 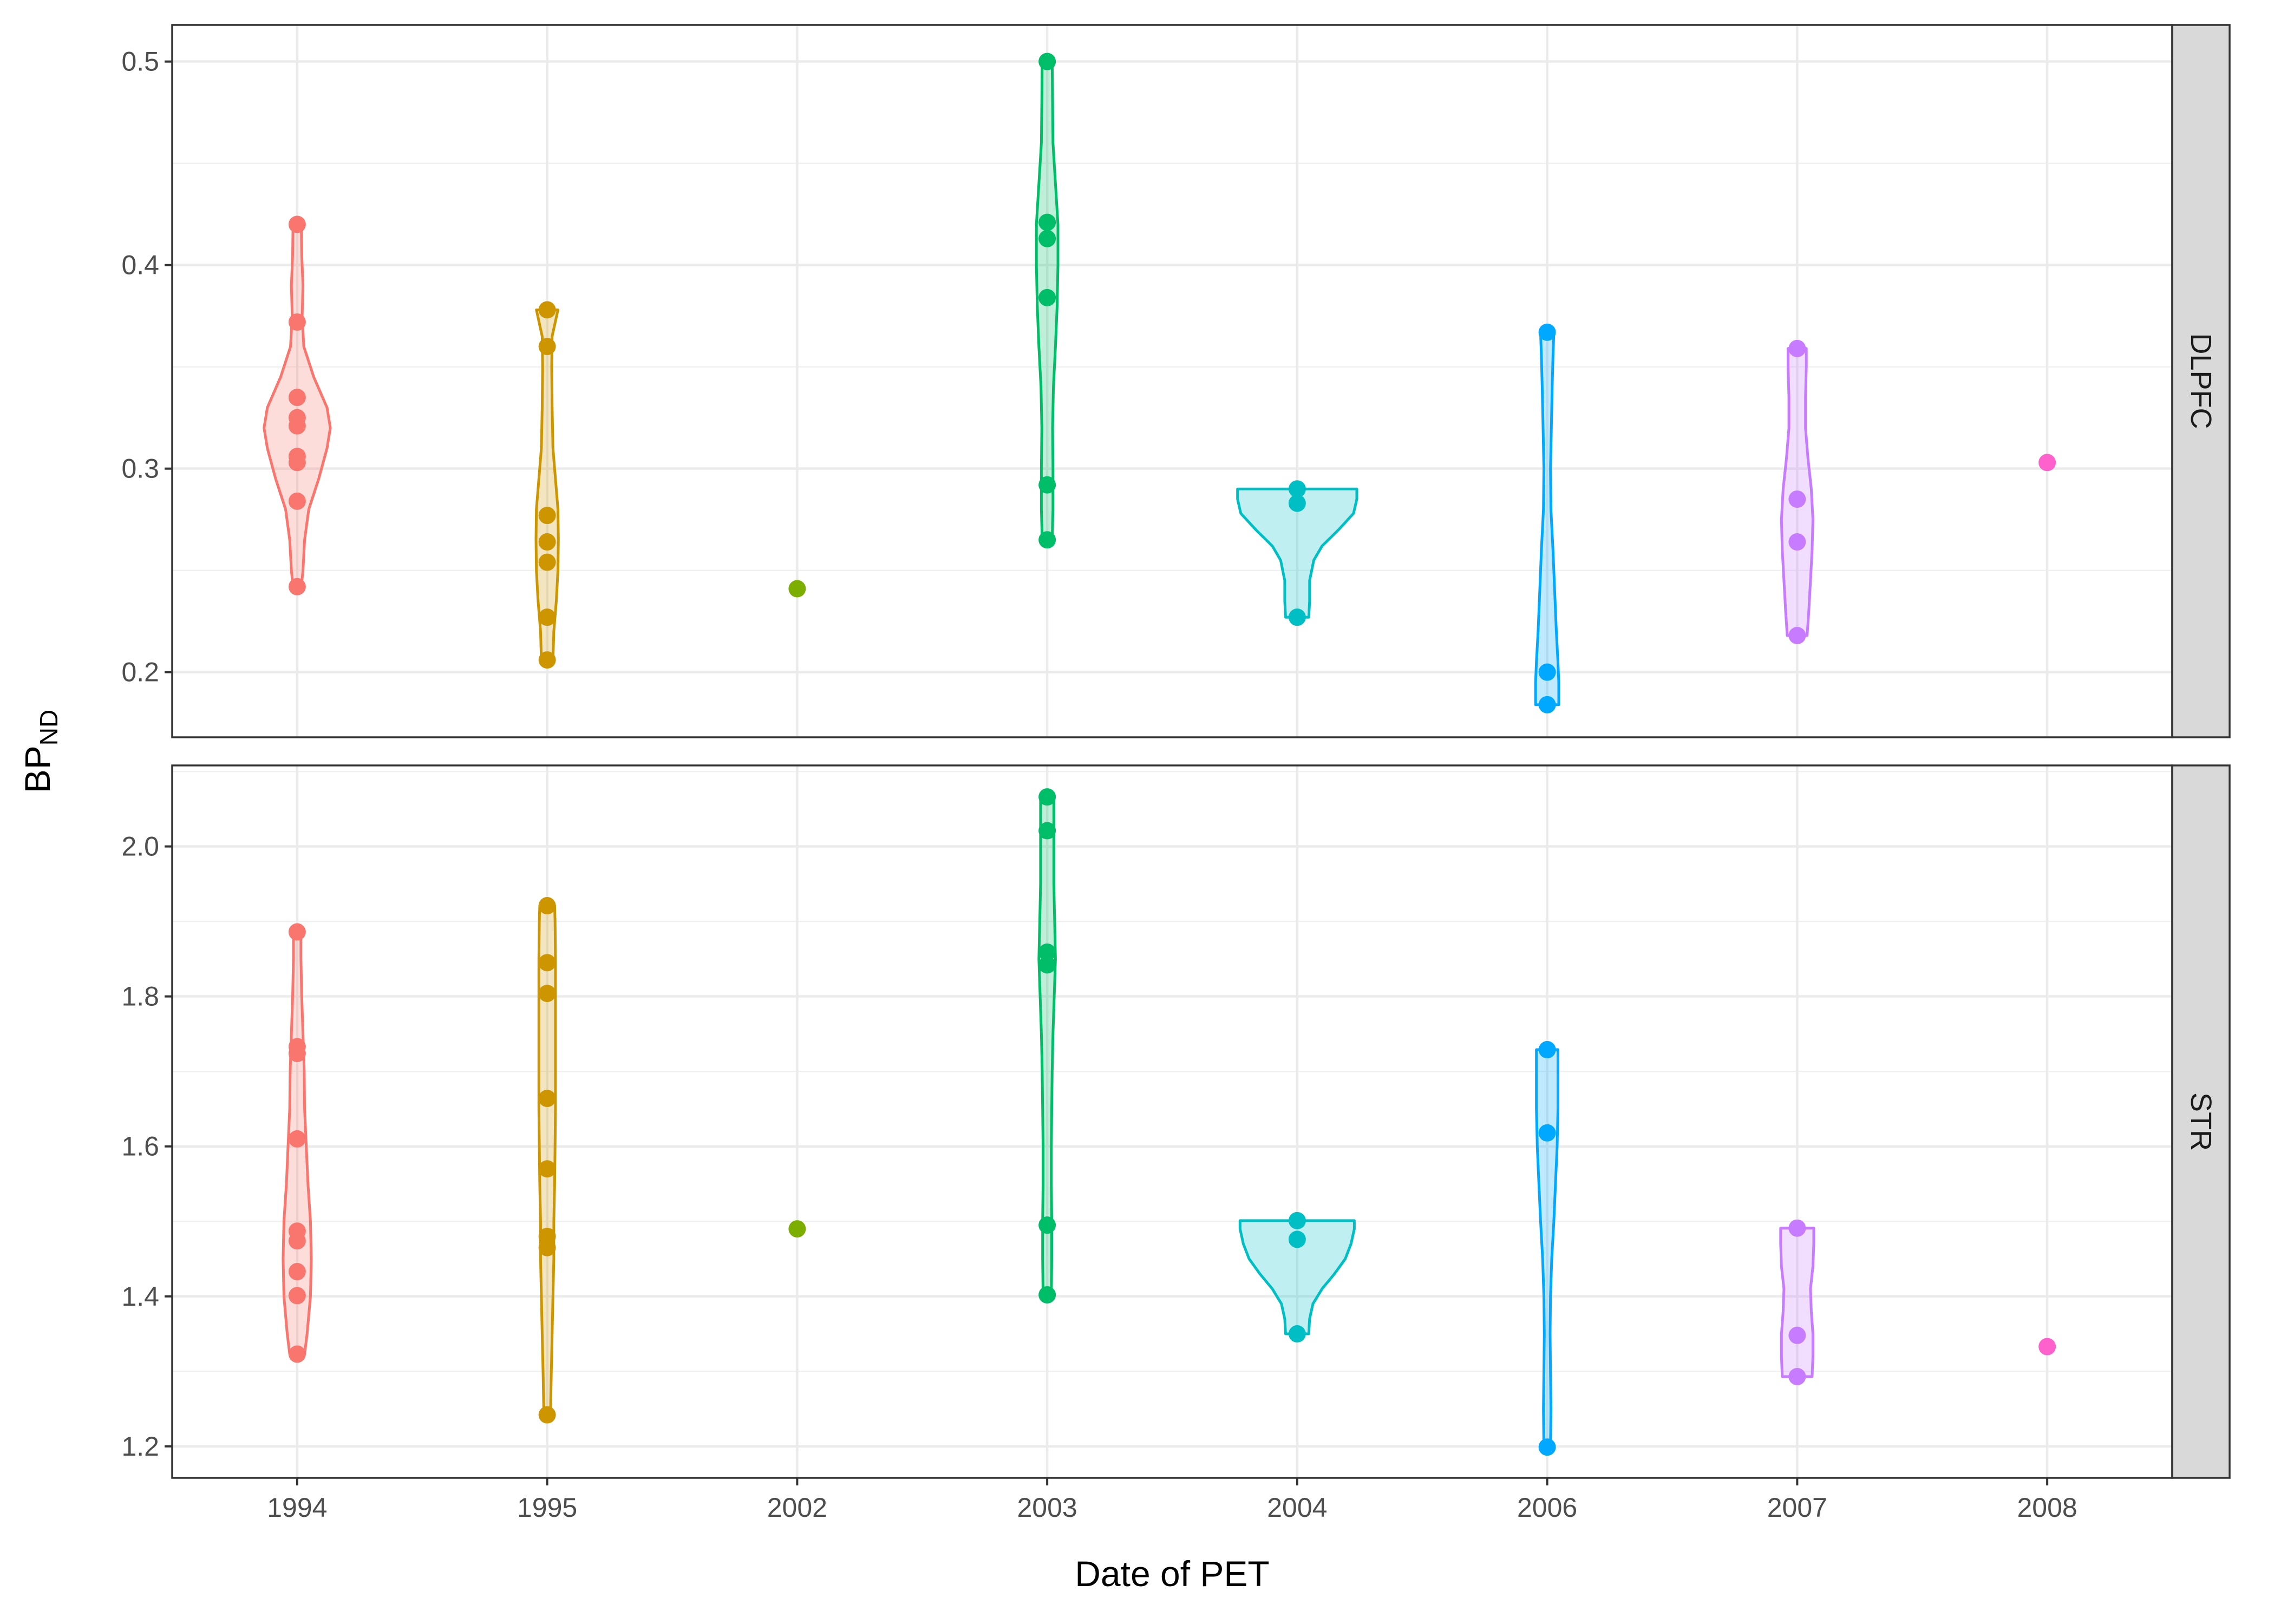 What do you see at coordinates (1297, 1507) in the screenshot?
I see `x-tick-label: 2004` at bounding box center [1297, 1507].